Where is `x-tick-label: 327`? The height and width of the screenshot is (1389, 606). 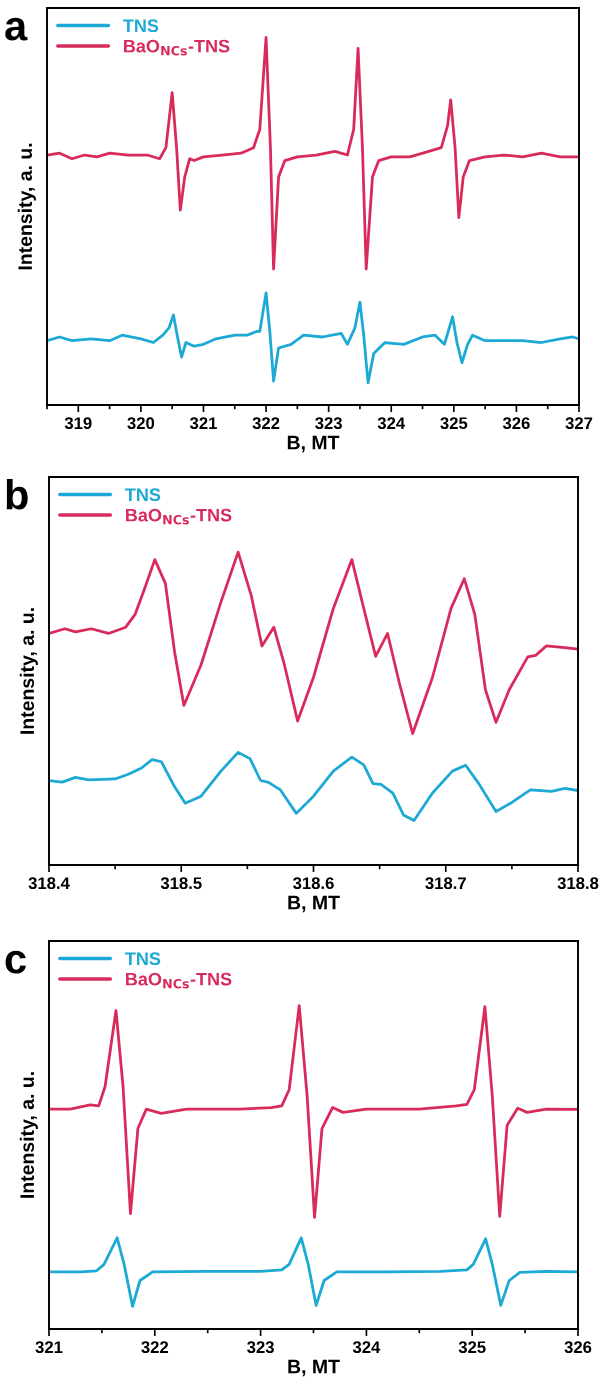 x-tick-label: 327 is located at coordinates (579, 423).